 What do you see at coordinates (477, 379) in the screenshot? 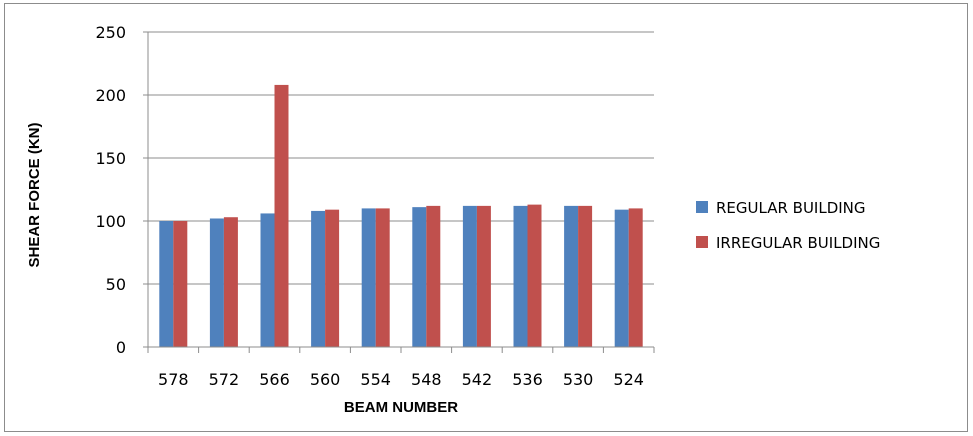
I see `x-tick-label: 542` at bounding box center [477, 379].